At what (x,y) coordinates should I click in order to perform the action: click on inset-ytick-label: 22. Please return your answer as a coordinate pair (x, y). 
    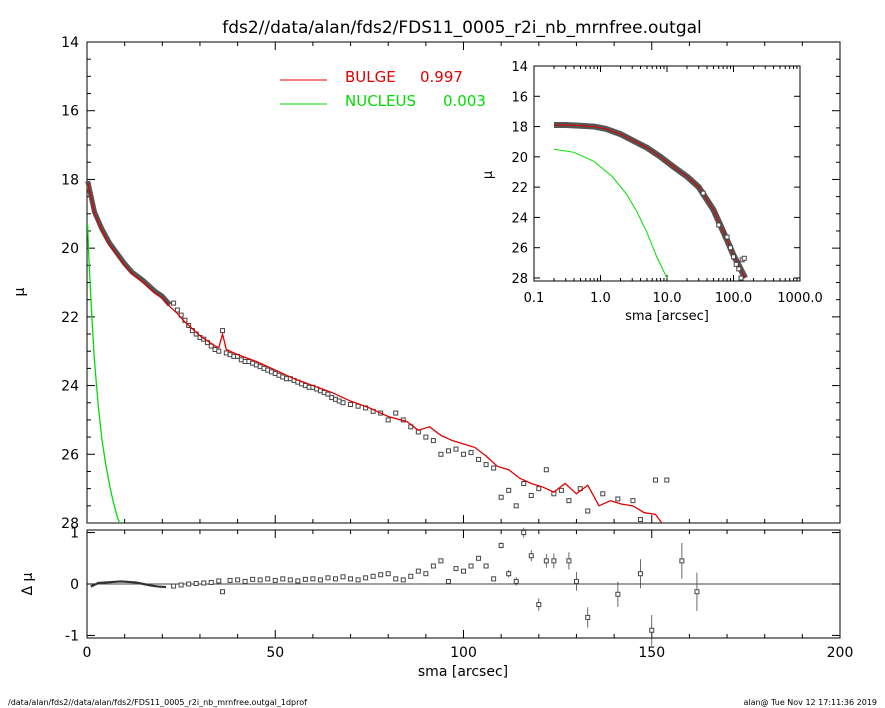
    Looking at the image, I should click on (519, 188).